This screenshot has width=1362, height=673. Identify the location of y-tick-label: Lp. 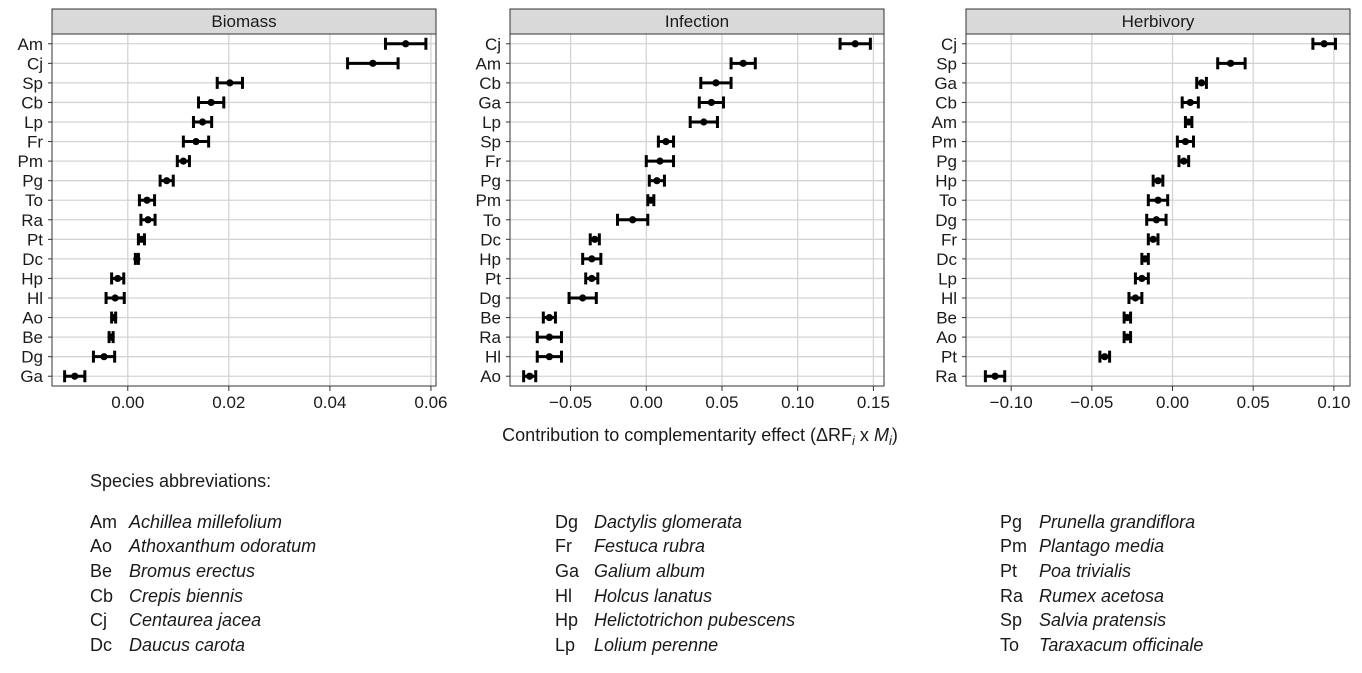
(33, 122).